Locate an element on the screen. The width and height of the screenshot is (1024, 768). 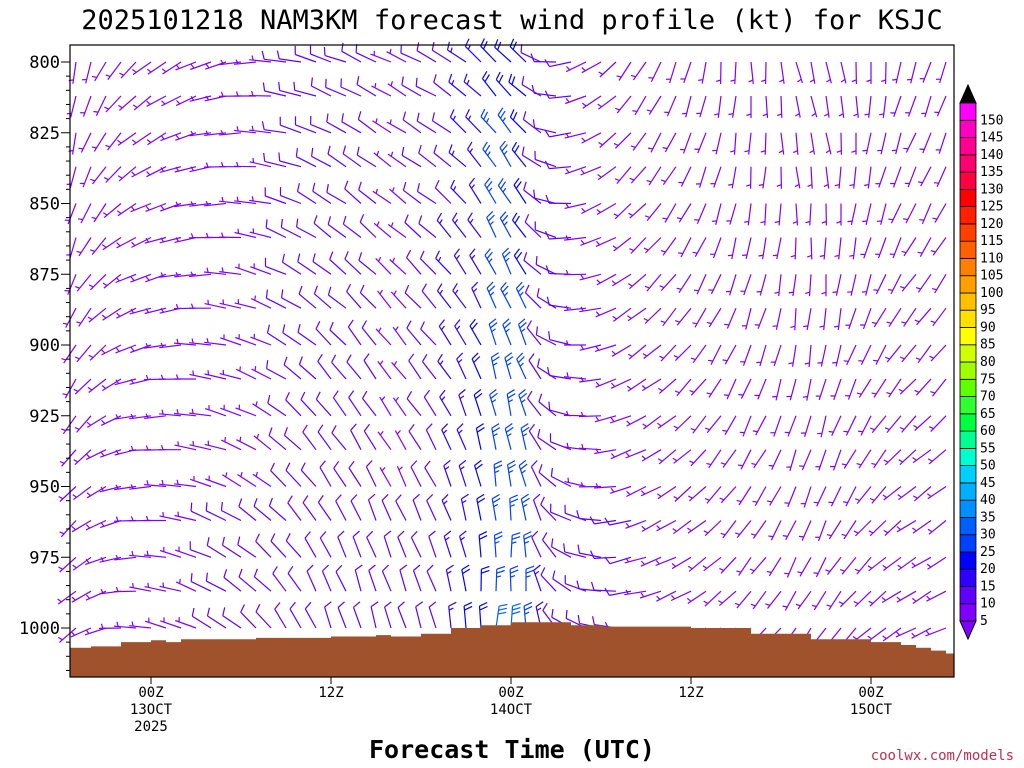
colorbar-level-label: 45 is located at coordinates (988, 483).